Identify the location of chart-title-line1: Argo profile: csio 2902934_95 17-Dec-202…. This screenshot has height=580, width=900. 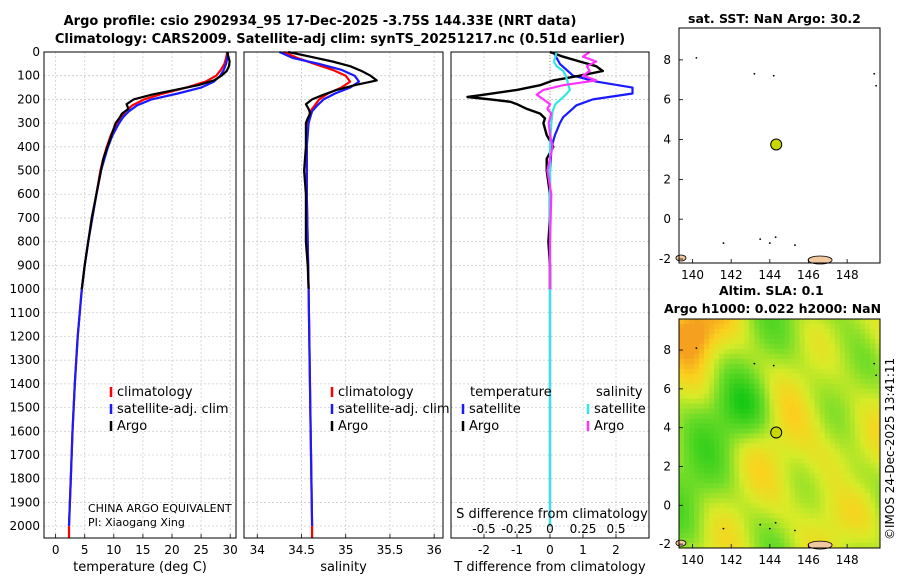
(320, 21).